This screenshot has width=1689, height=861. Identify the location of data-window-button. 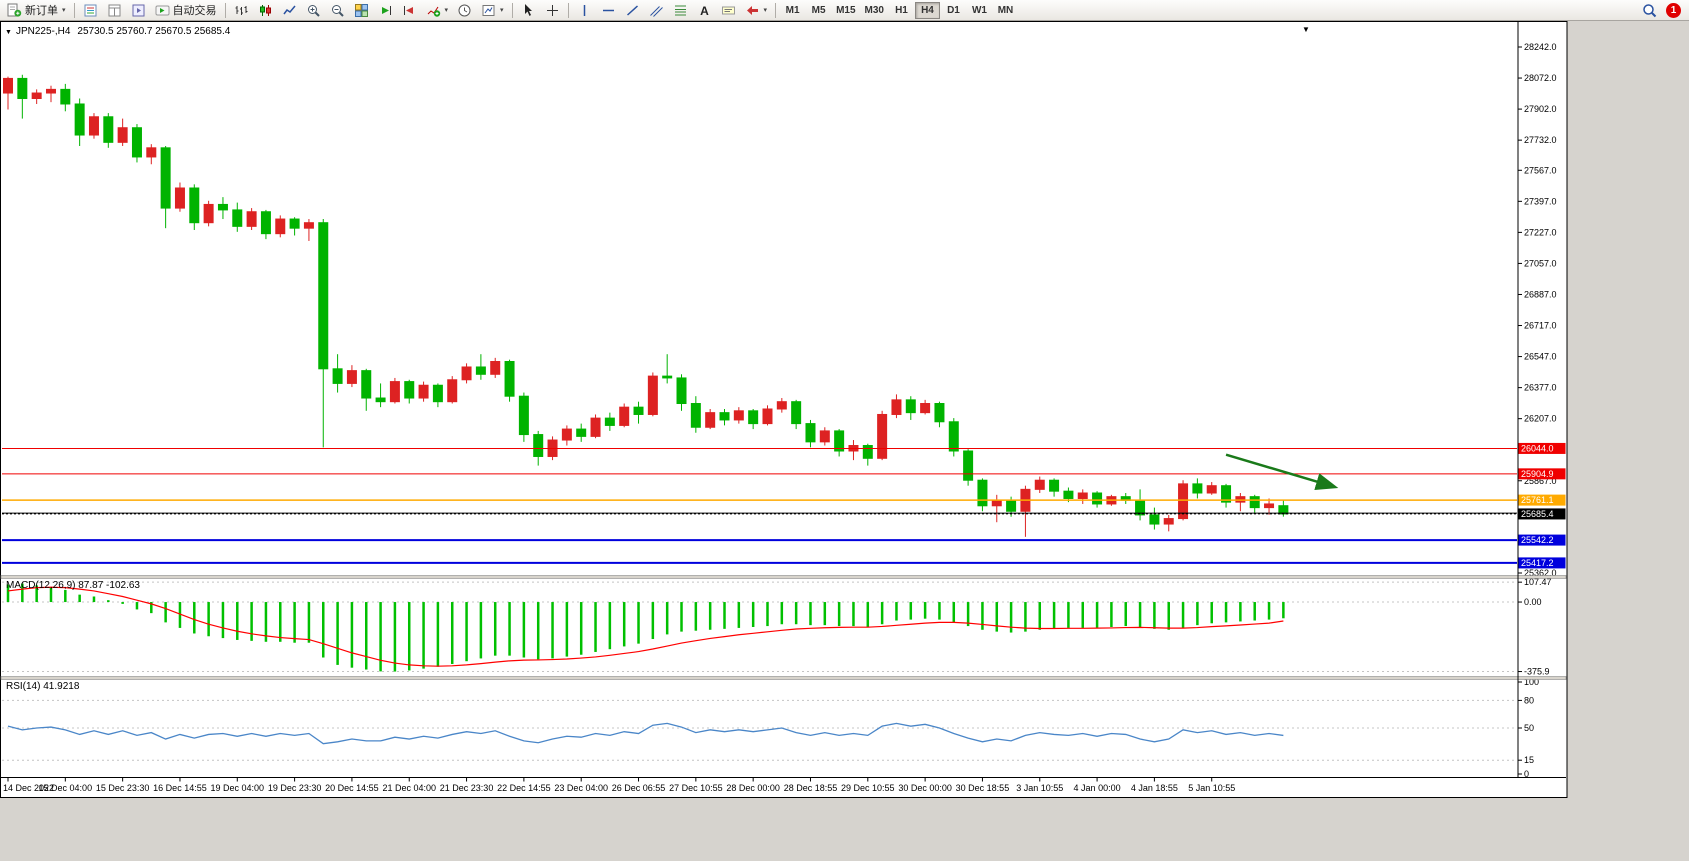
(114, 10).